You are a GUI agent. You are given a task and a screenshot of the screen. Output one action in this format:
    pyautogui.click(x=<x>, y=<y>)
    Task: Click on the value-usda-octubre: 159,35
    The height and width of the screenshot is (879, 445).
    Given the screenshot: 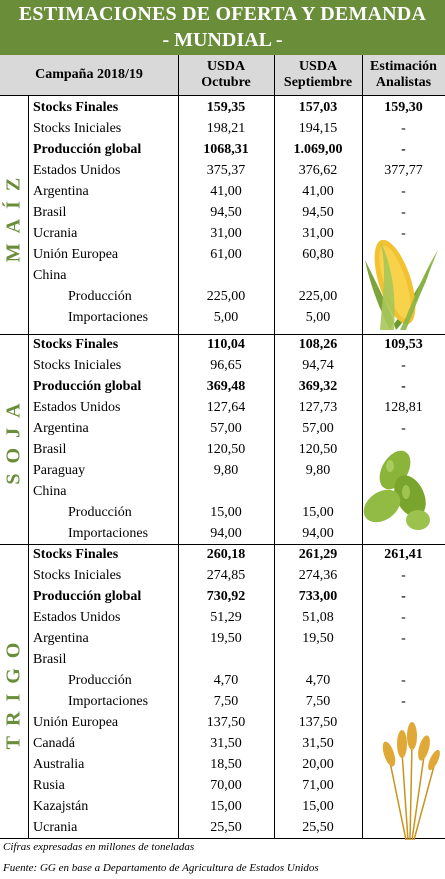 What is the action you would take?
    pyautogui.click(x=226, y=107)
    